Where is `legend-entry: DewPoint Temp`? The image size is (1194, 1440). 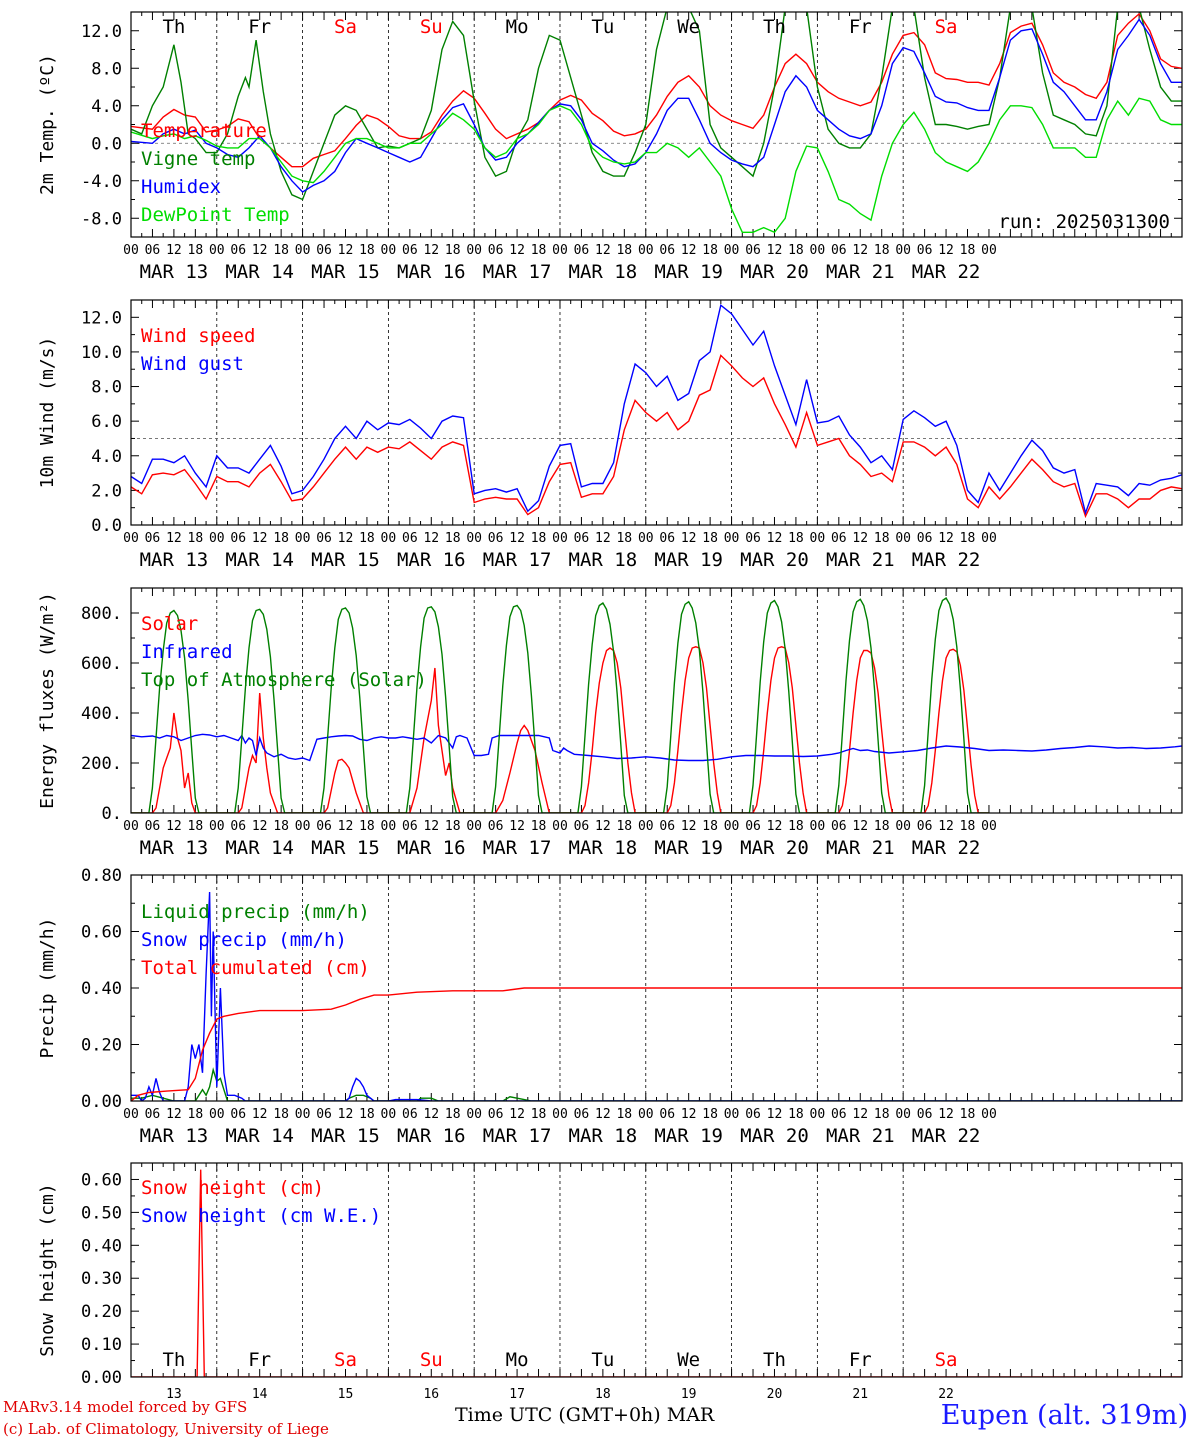 legend-entry: DewPoint Temp is located at coordinates (215, 215).